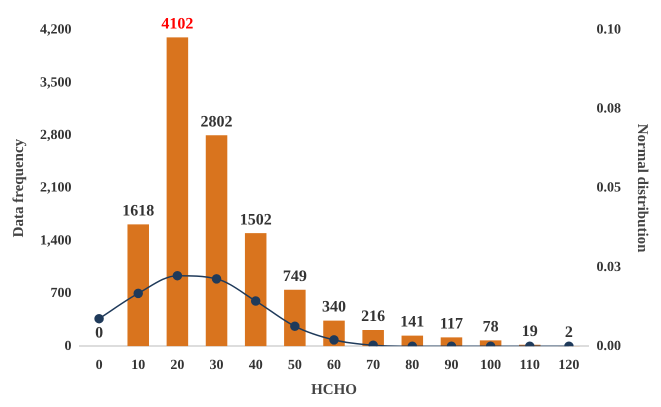 This screenshot has width=661, height=407. What do you see at coordinates (608, 109) in the screenshot?
I see `y2-tick-label: 0.08` at bounding box center [608, 109].